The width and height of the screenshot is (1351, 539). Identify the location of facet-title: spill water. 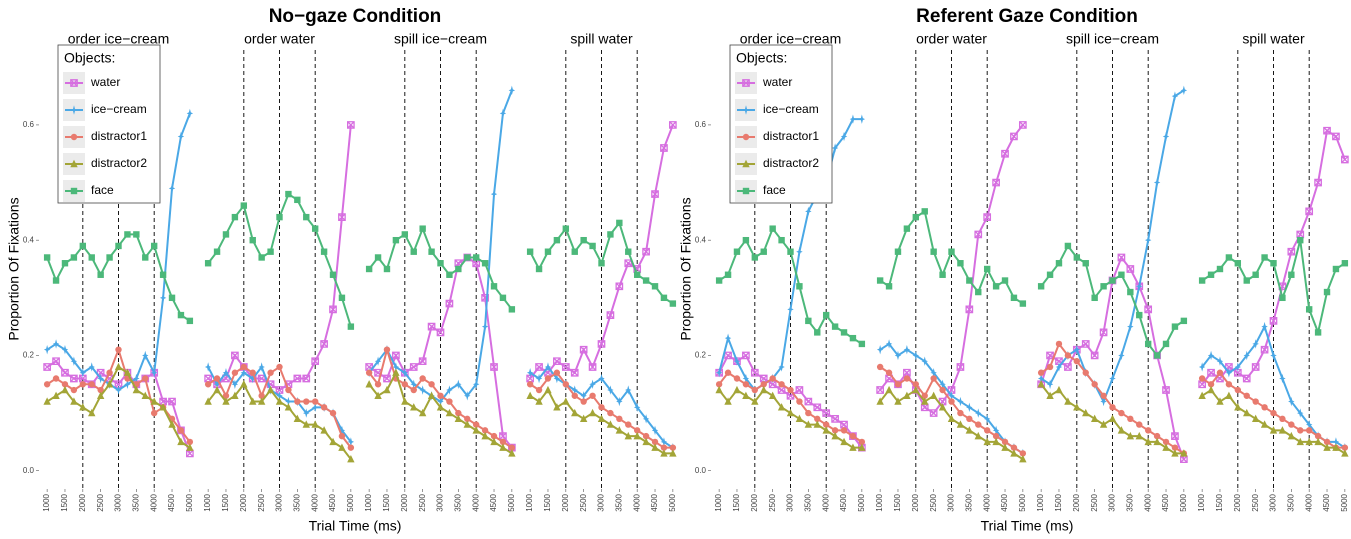
(1273, 39).